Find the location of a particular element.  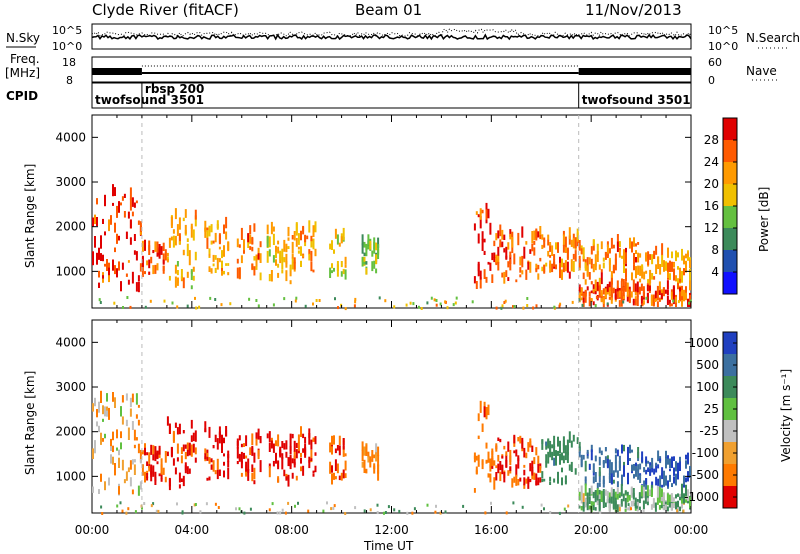

x-tick-label: 20:00 is located at coordinates (591, 530).